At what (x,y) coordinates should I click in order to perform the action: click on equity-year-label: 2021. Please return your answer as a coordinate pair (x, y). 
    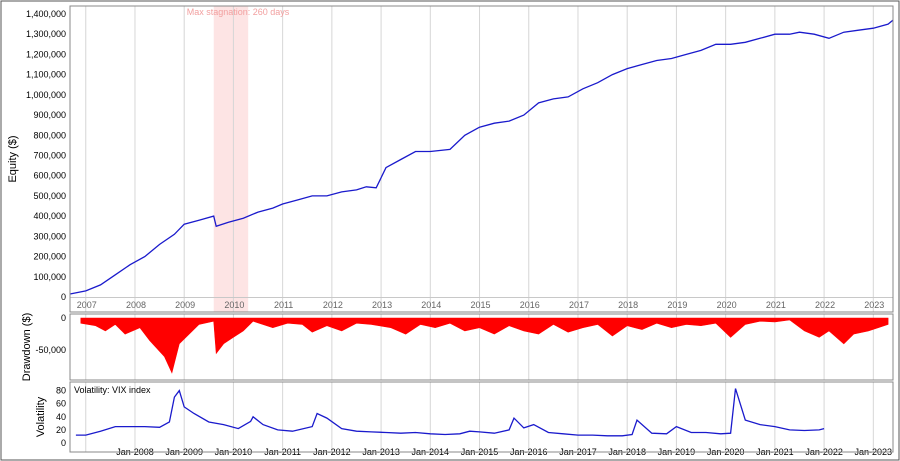
    Looking at the image, I should click on (776, 305).